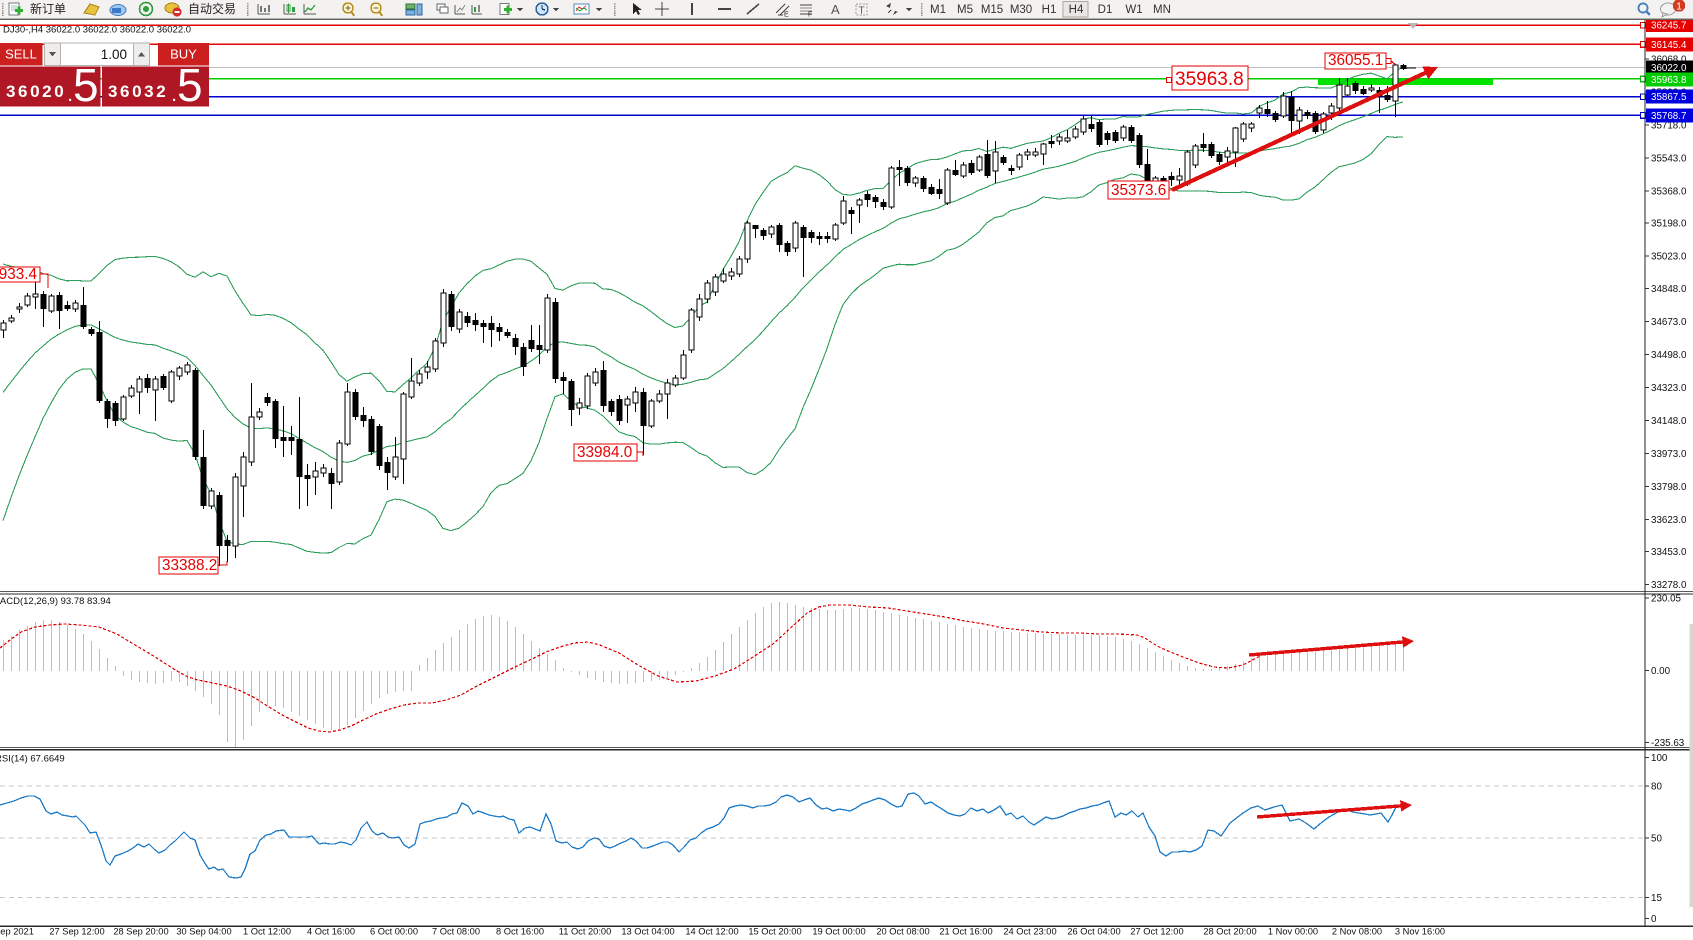 Image resolution: width=1693 pixels, height=940 pixels. Describe the element at coordinates (1669, 388) in the screenshot. I see `svg-text: 34323.0` at that location.